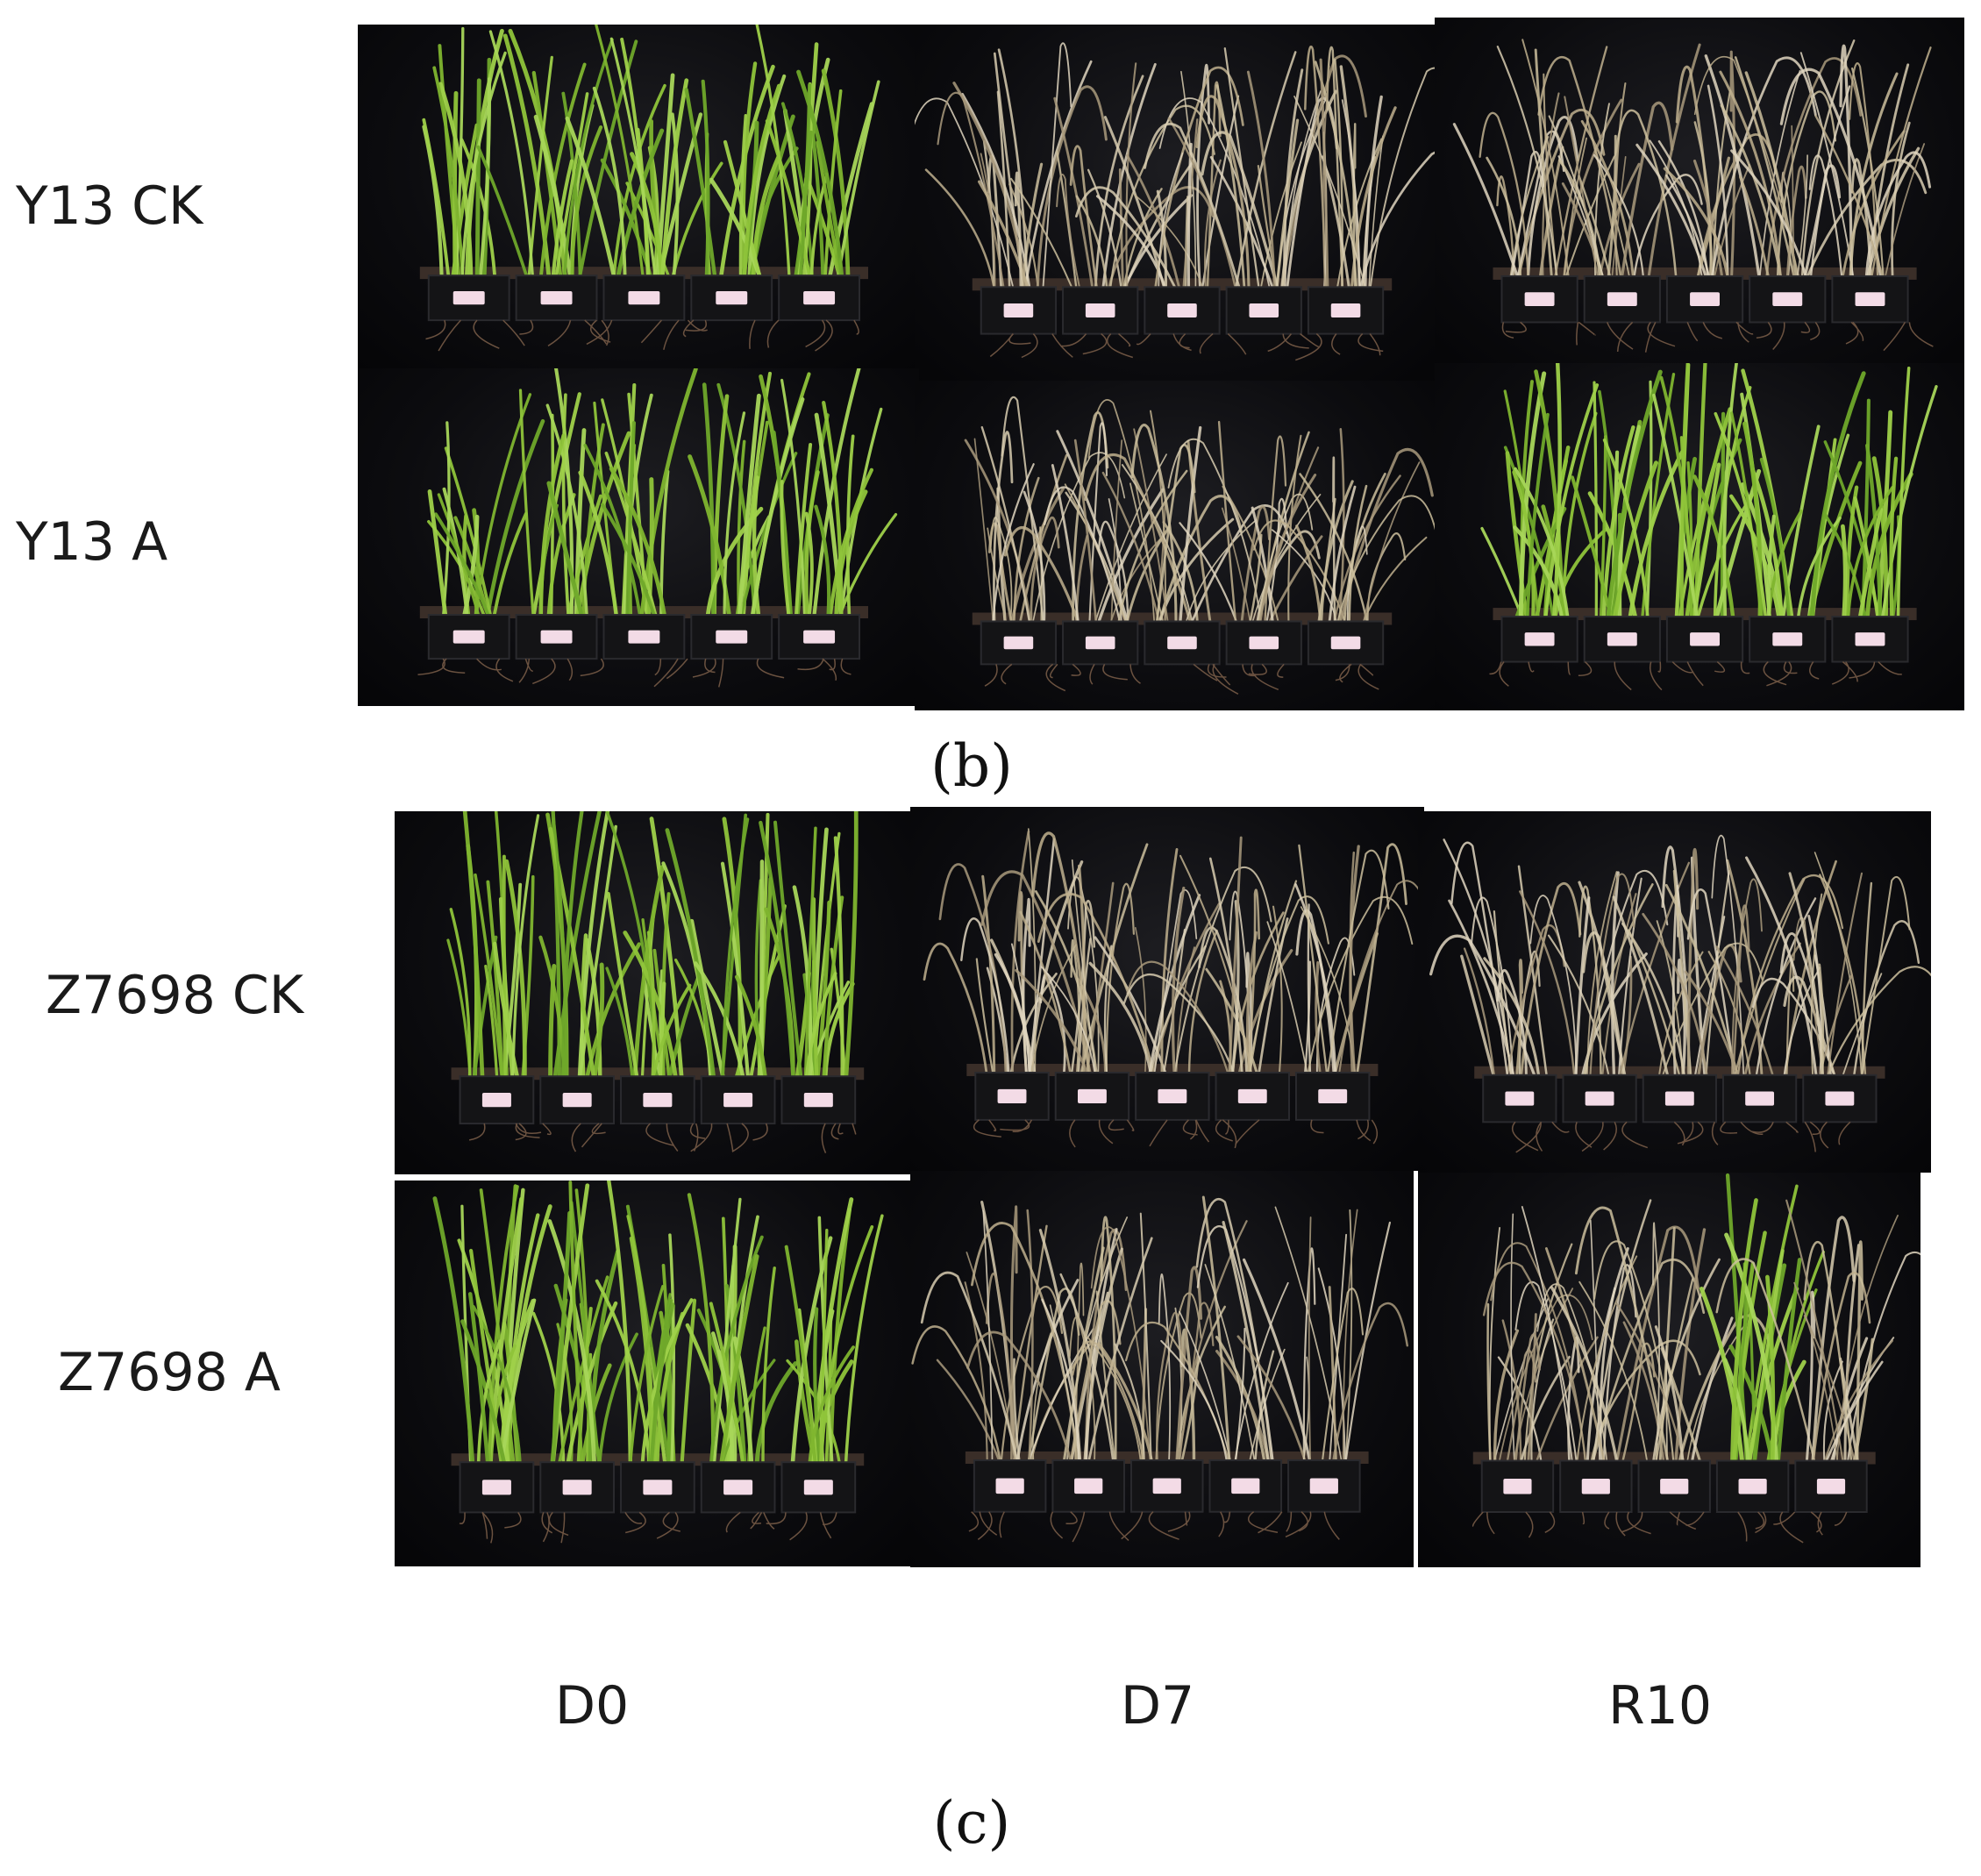 The height and width of the screenshot is (1876, 1981). I want to click on photo-y13-a-d0, so click(638, 537).